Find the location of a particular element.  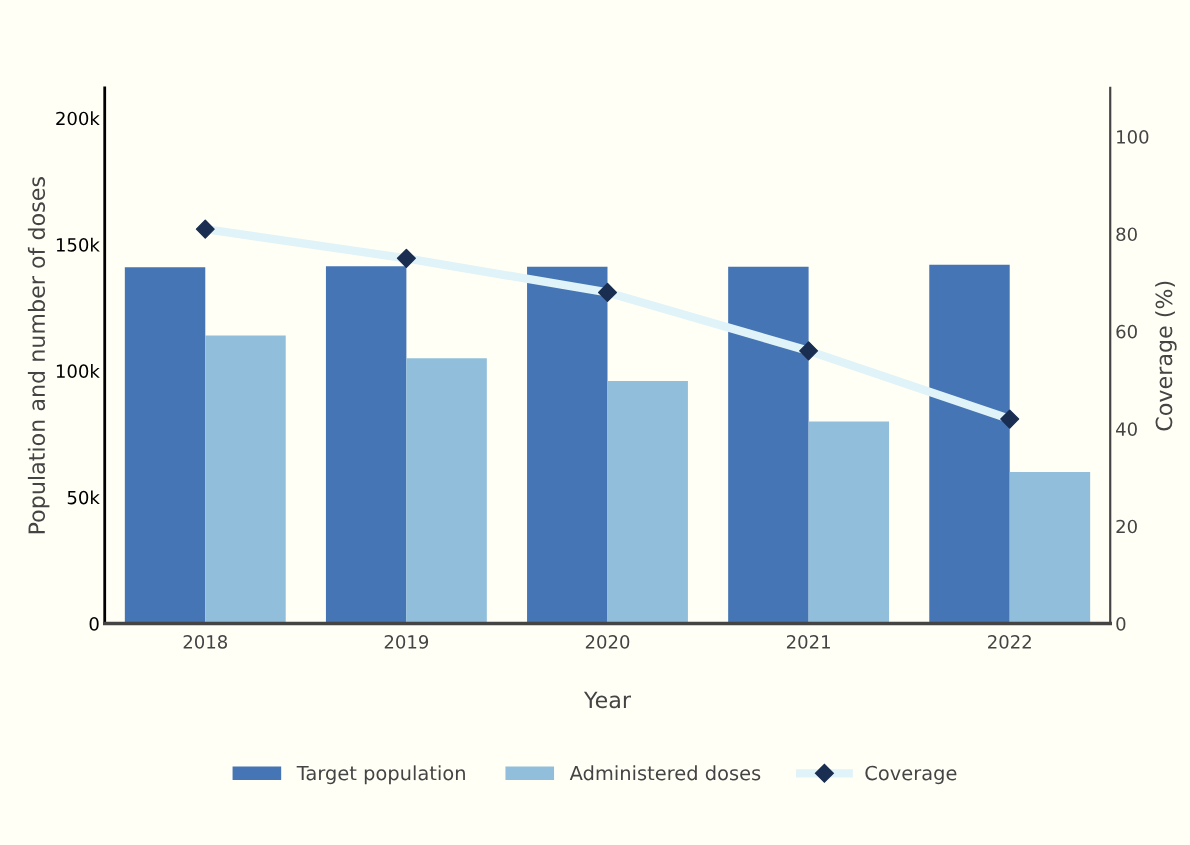

y2-tick-label: 0 is located at coordinates (1121, 624).